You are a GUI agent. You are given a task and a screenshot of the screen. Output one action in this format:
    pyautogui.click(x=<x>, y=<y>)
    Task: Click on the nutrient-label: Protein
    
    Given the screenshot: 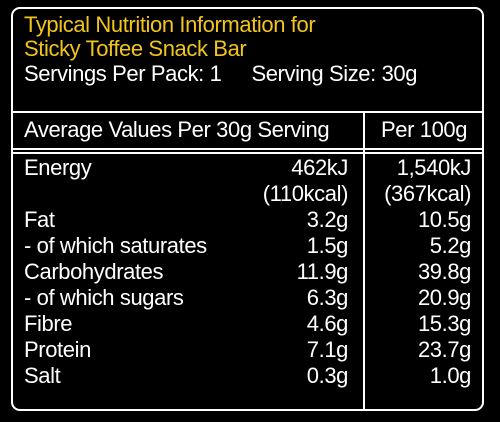 What is the action you would take?
    pyautogui.click(x=57, y=349)
    